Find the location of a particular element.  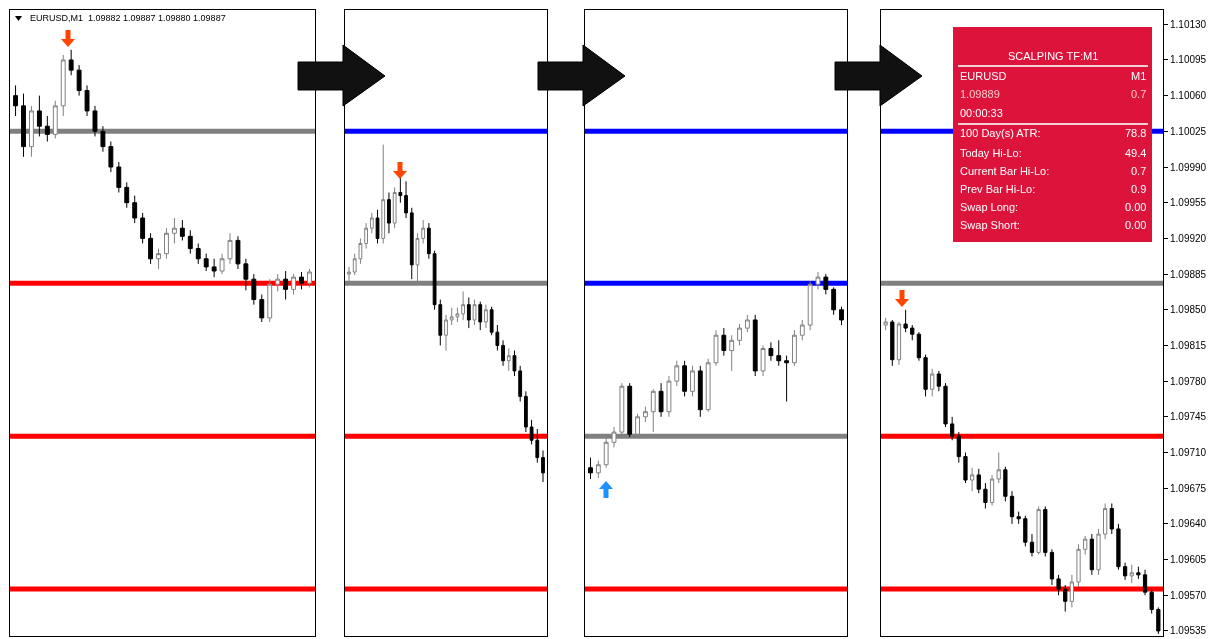

annotation: 00:00:33 is located at coordinates (981, 113).